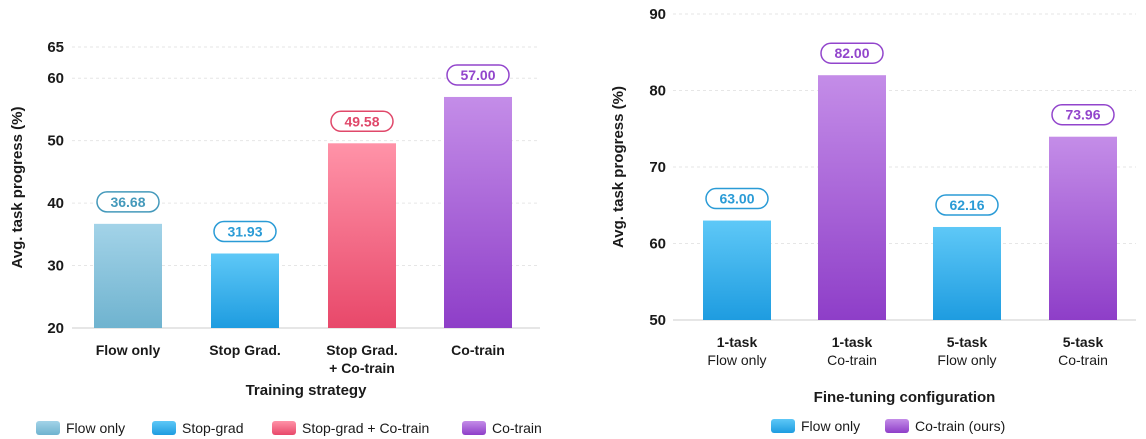 The height and width of the screenshot is (439, 1146). I want to click on value-label: 49.58, so click(361, 121).